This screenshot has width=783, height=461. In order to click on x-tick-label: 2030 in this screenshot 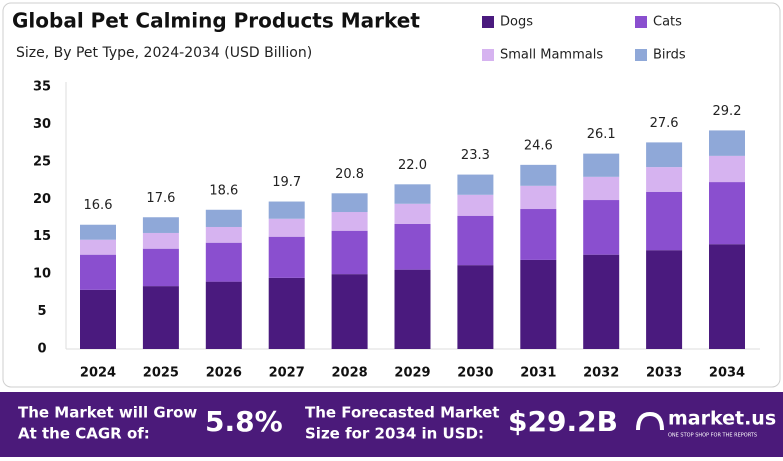, I will do `click(475, 373)`.